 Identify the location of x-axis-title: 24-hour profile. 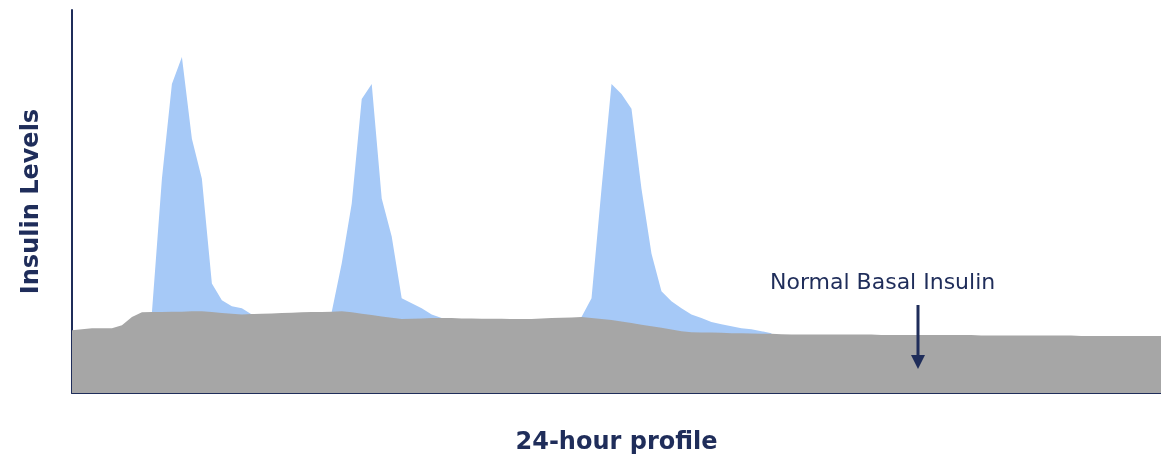
(616, 441).